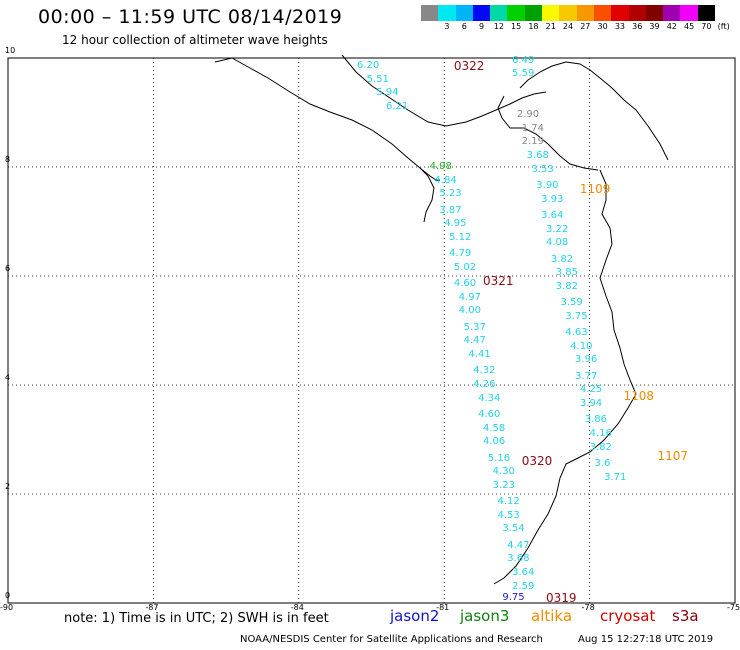  What do you see at coordinates (706, 26) in the screenshot?
I see `color-scale-label: 70` at bounding box center [706, 26].